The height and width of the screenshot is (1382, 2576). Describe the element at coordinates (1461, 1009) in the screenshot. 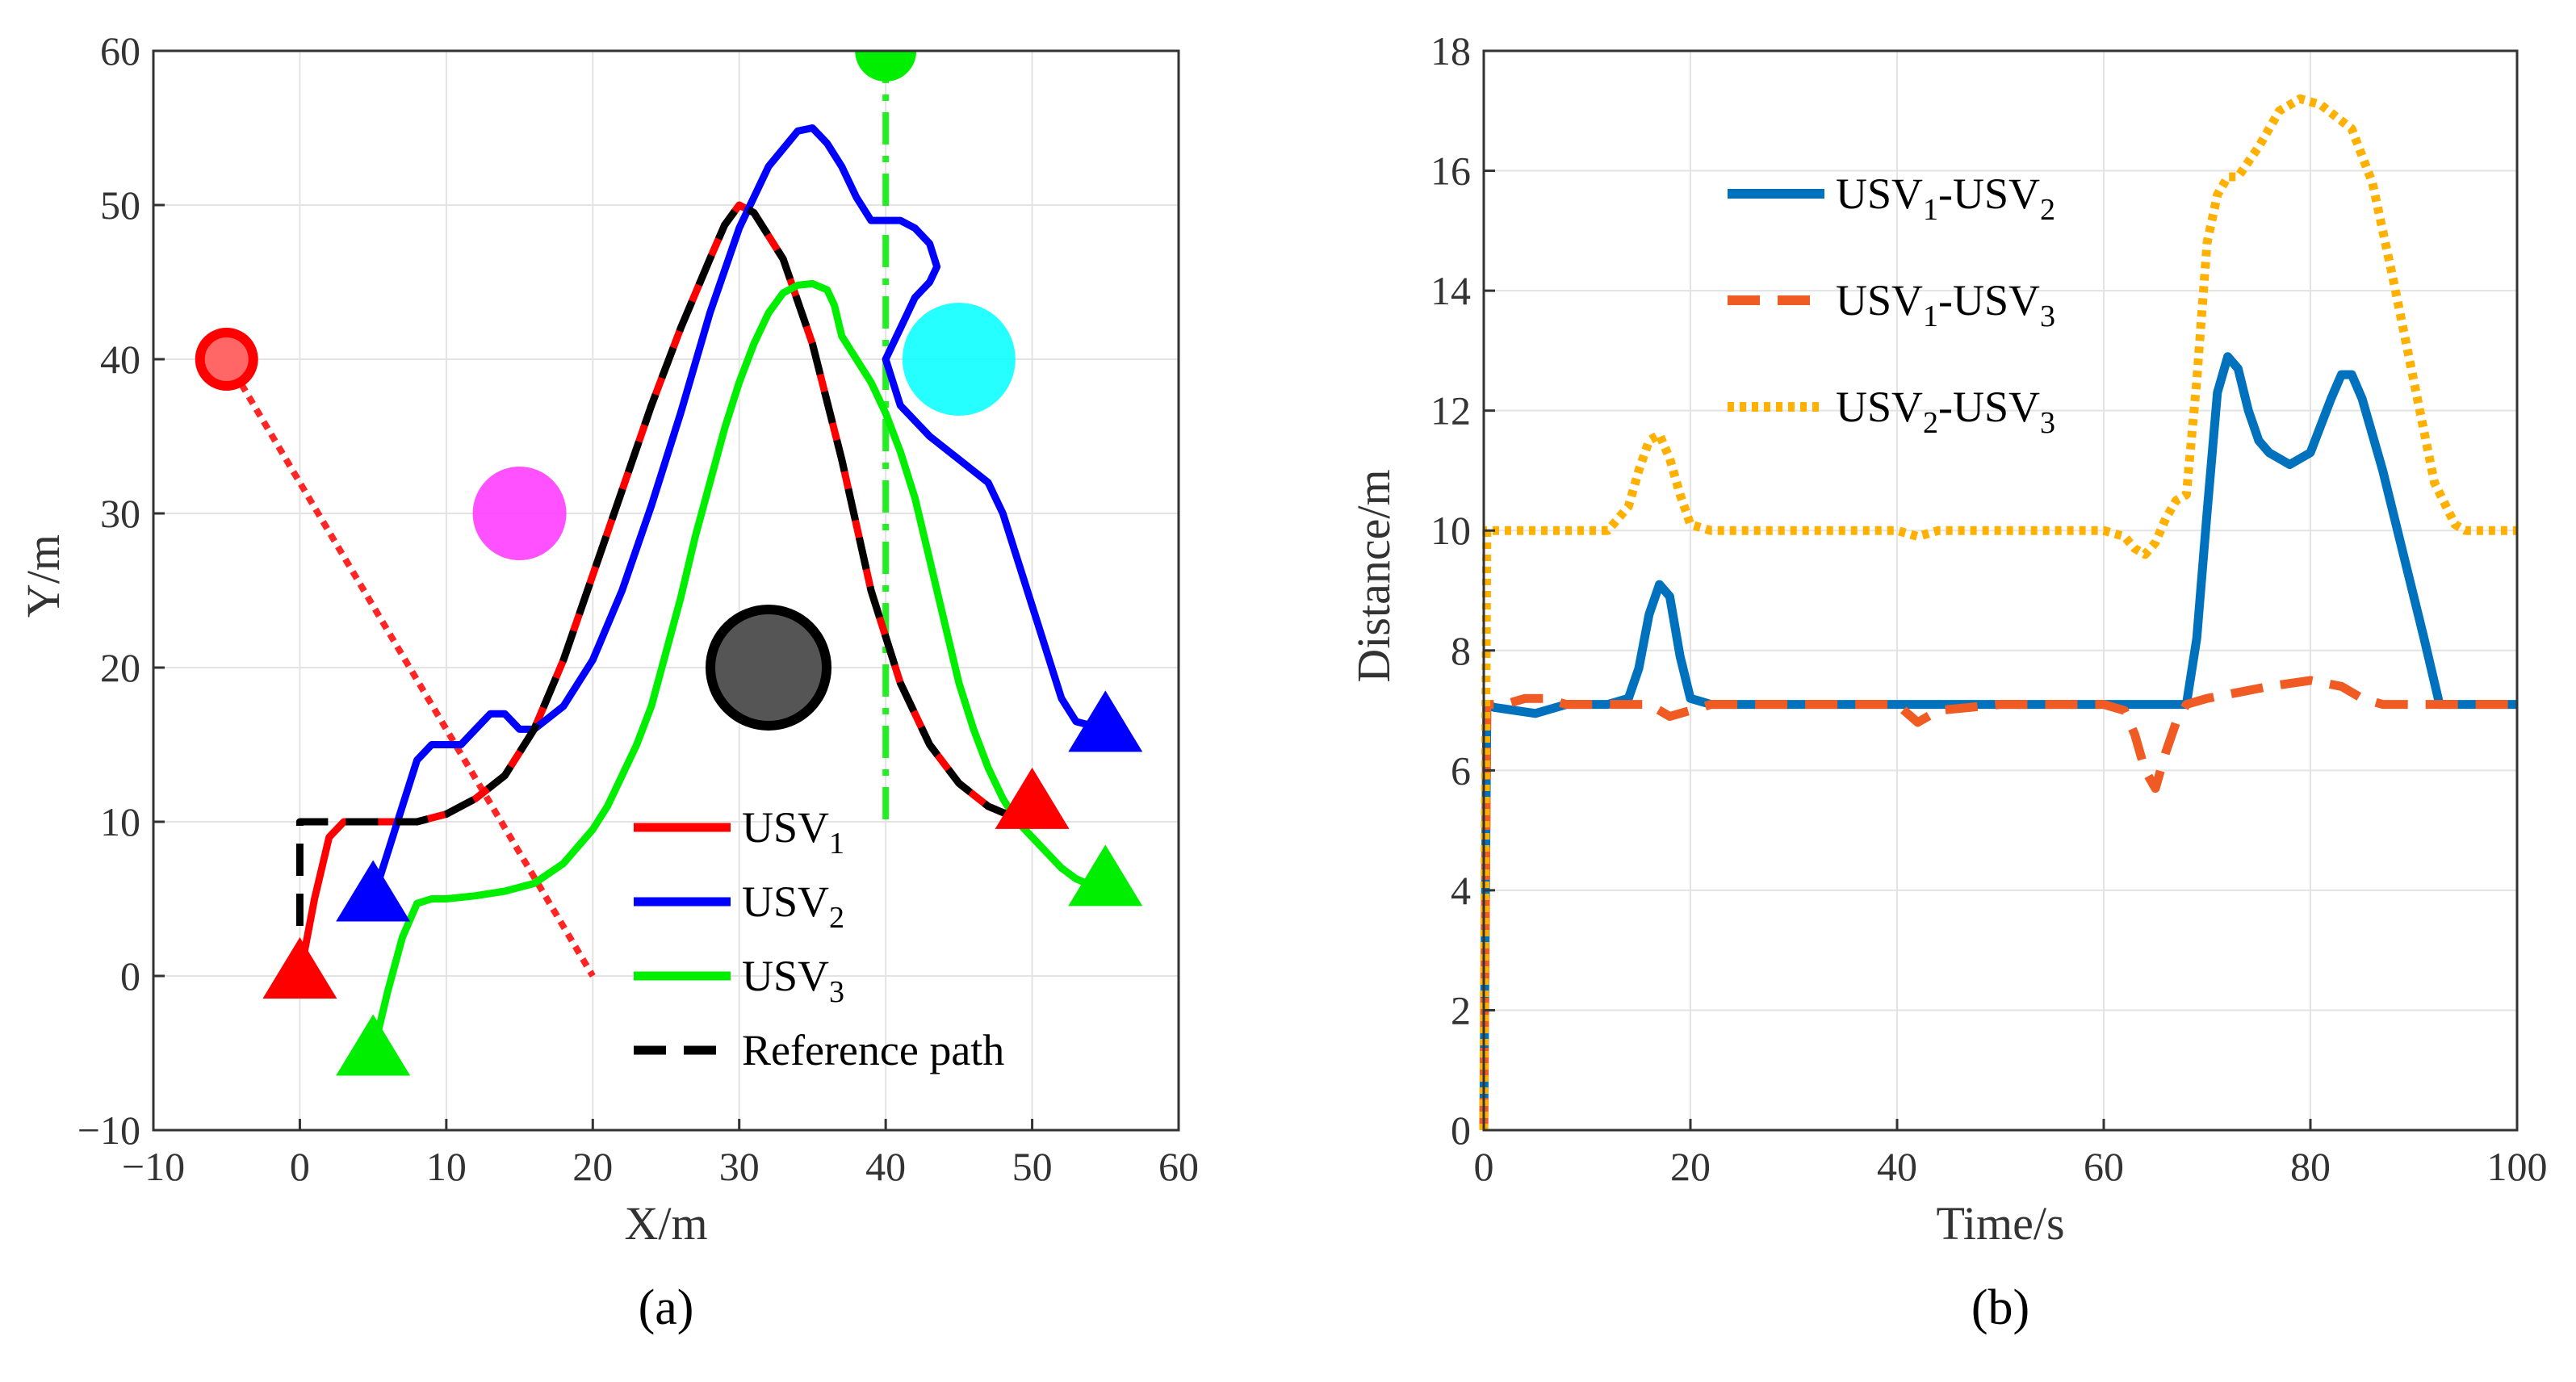

I see `y-tick-label: 2` at that location.